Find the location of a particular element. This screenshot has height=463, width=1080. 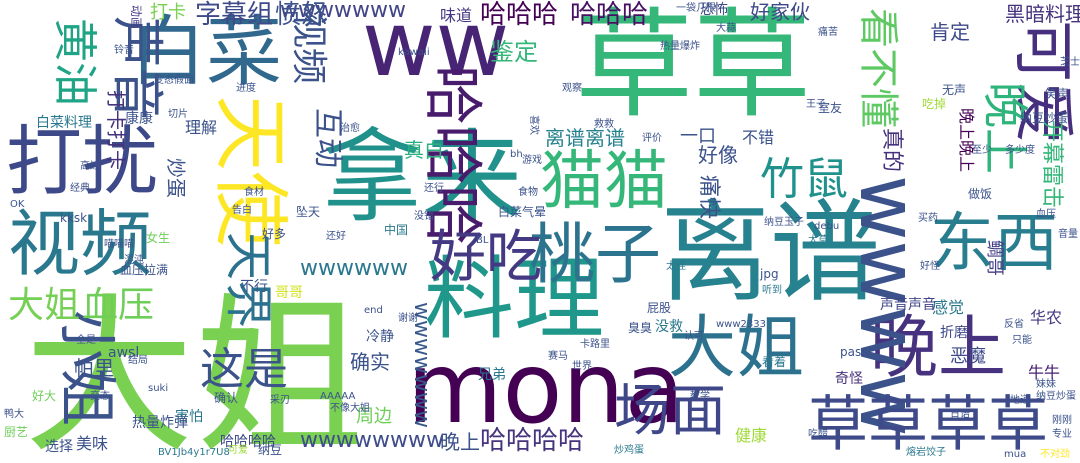

word: 热量爆炸 is located at coordinates (680, 46).